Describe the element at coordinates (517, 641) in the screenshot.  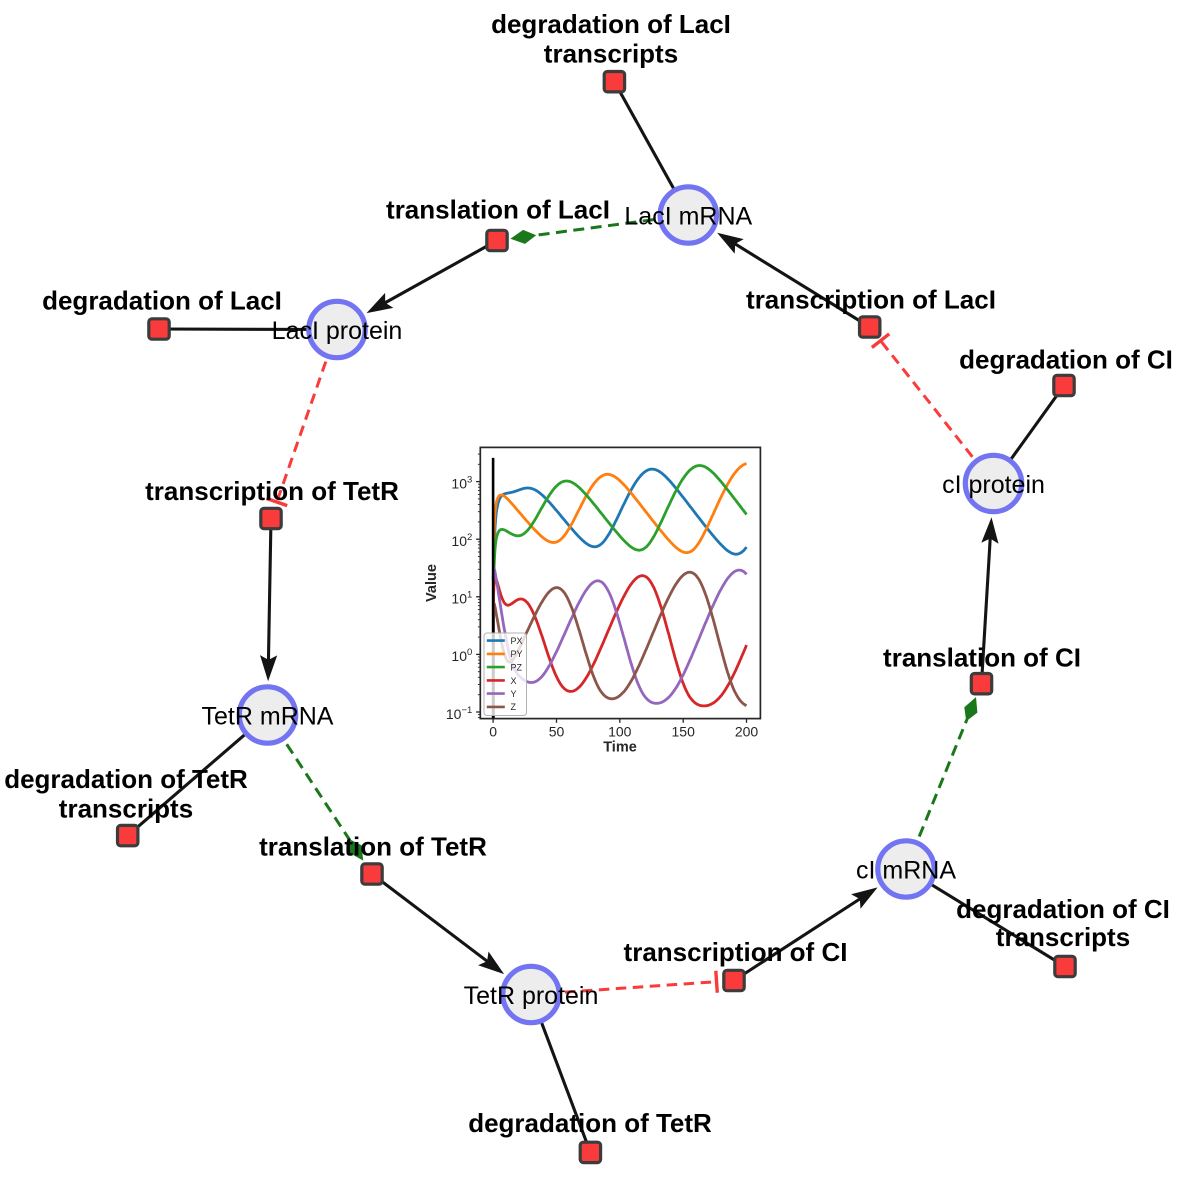
I see `svg-text: PX` at that location.